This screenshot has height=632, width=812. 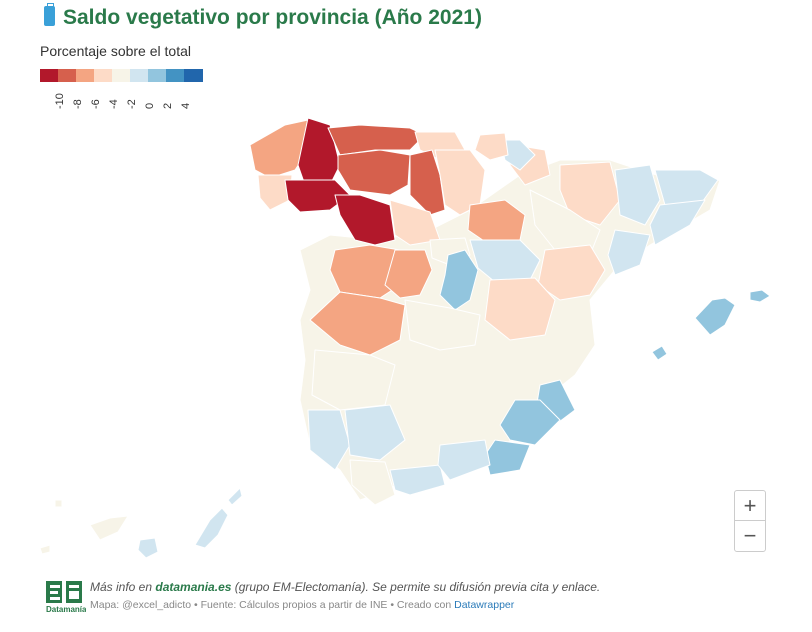 What do you see at coordinates (275, 192) in the screenshot?
I see `region-pontevedra` at bounding box center [275, 192].